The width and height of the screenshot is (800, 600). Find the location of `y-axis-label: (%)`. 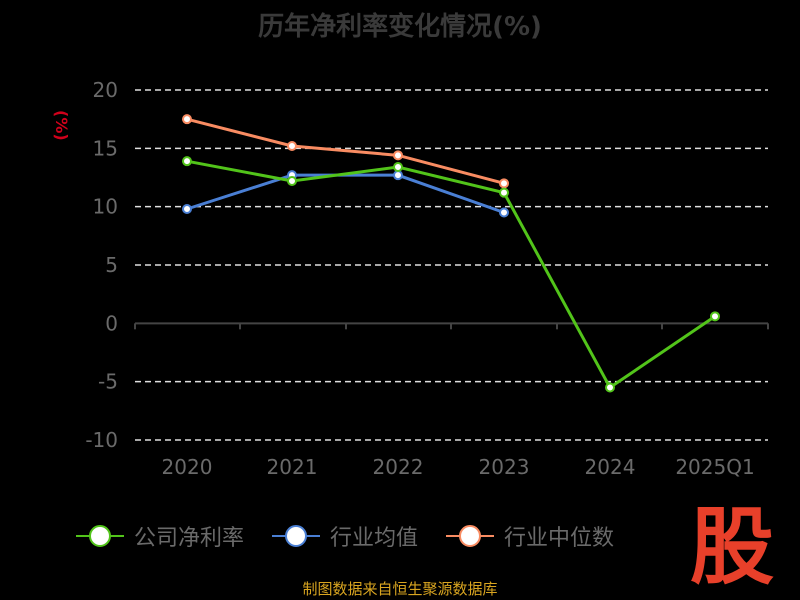

y-axis-label: (%) is located at coordinates (61, 125).